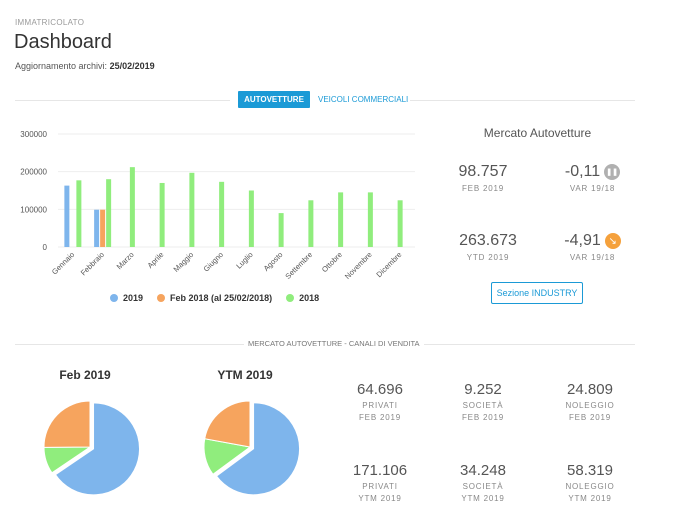 This screenshot has height=512, width=682. Describe the element at coordinates (311, 223) in the screenshot. I see `bar-2018-settembre` at that location.